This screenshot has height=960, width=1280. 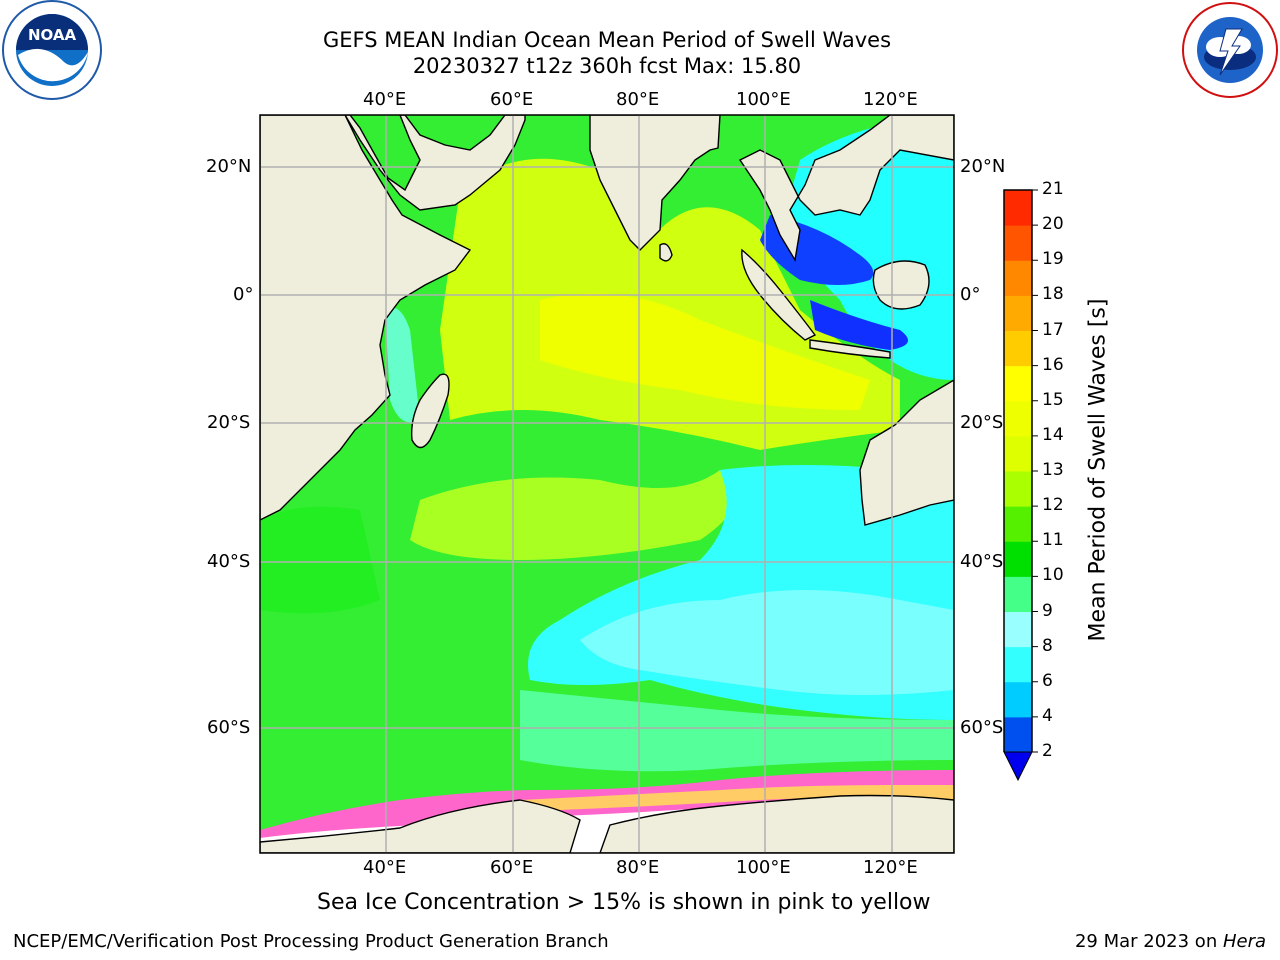 I want to click on lat-label-right: 40°S, so click(x=982, y=561).